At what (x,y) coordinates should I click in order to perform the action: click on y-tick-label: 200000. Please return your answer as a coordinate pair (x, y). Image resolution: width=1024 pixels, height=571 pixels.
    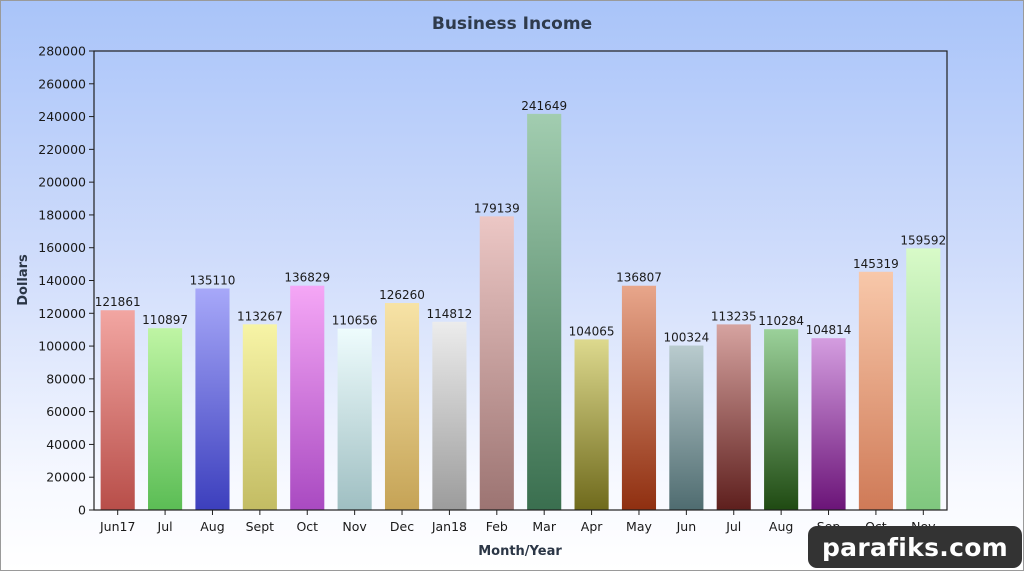
    Looking at the image, I should click on (62, 182).